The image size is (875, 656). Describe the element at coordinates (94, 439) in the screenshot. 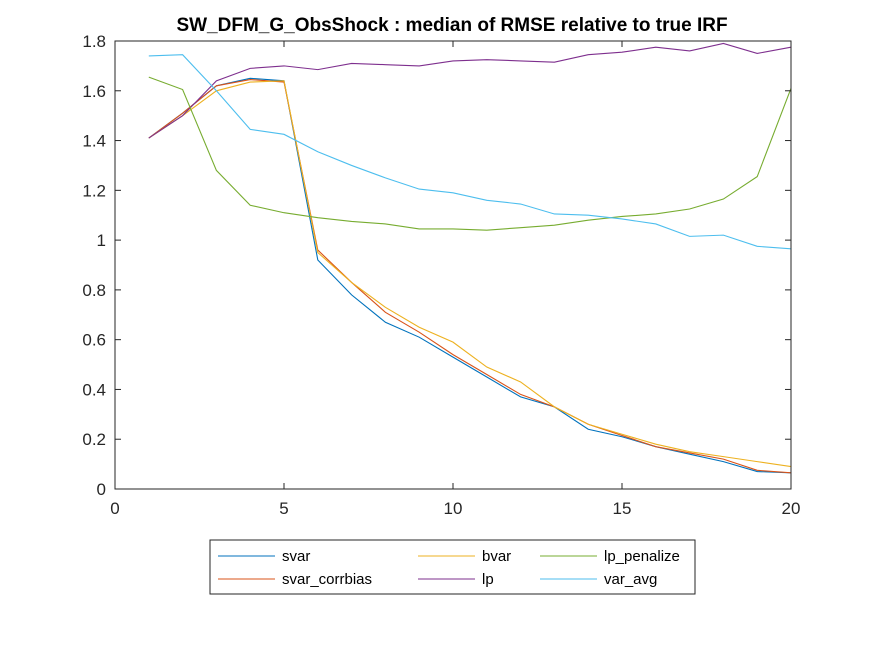

I see `y-tick-label: 0.2` at that location.